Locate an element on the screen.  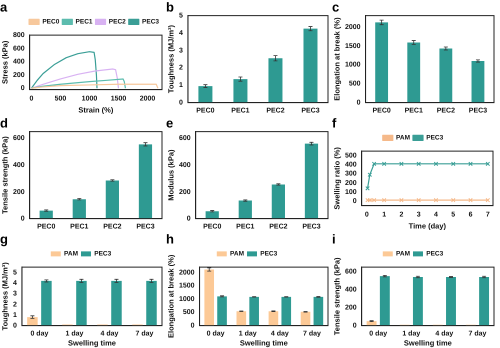
chart-title: b is located at coordinates (170, 7).